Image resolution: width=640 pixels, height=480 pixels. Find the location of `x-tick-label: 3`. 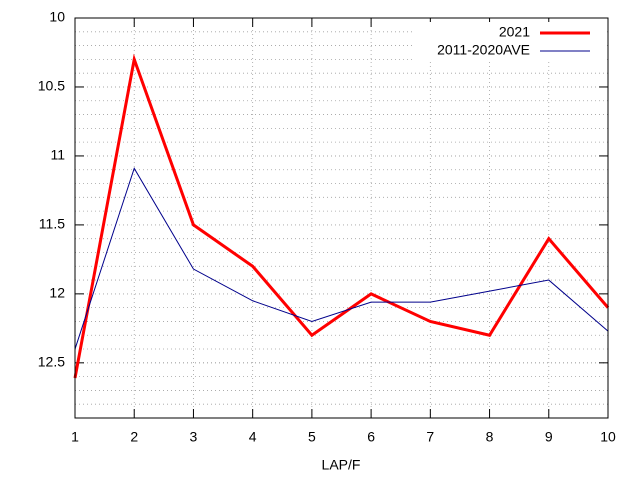

x-tick-label: 3 is located at coordinates (194, 437).